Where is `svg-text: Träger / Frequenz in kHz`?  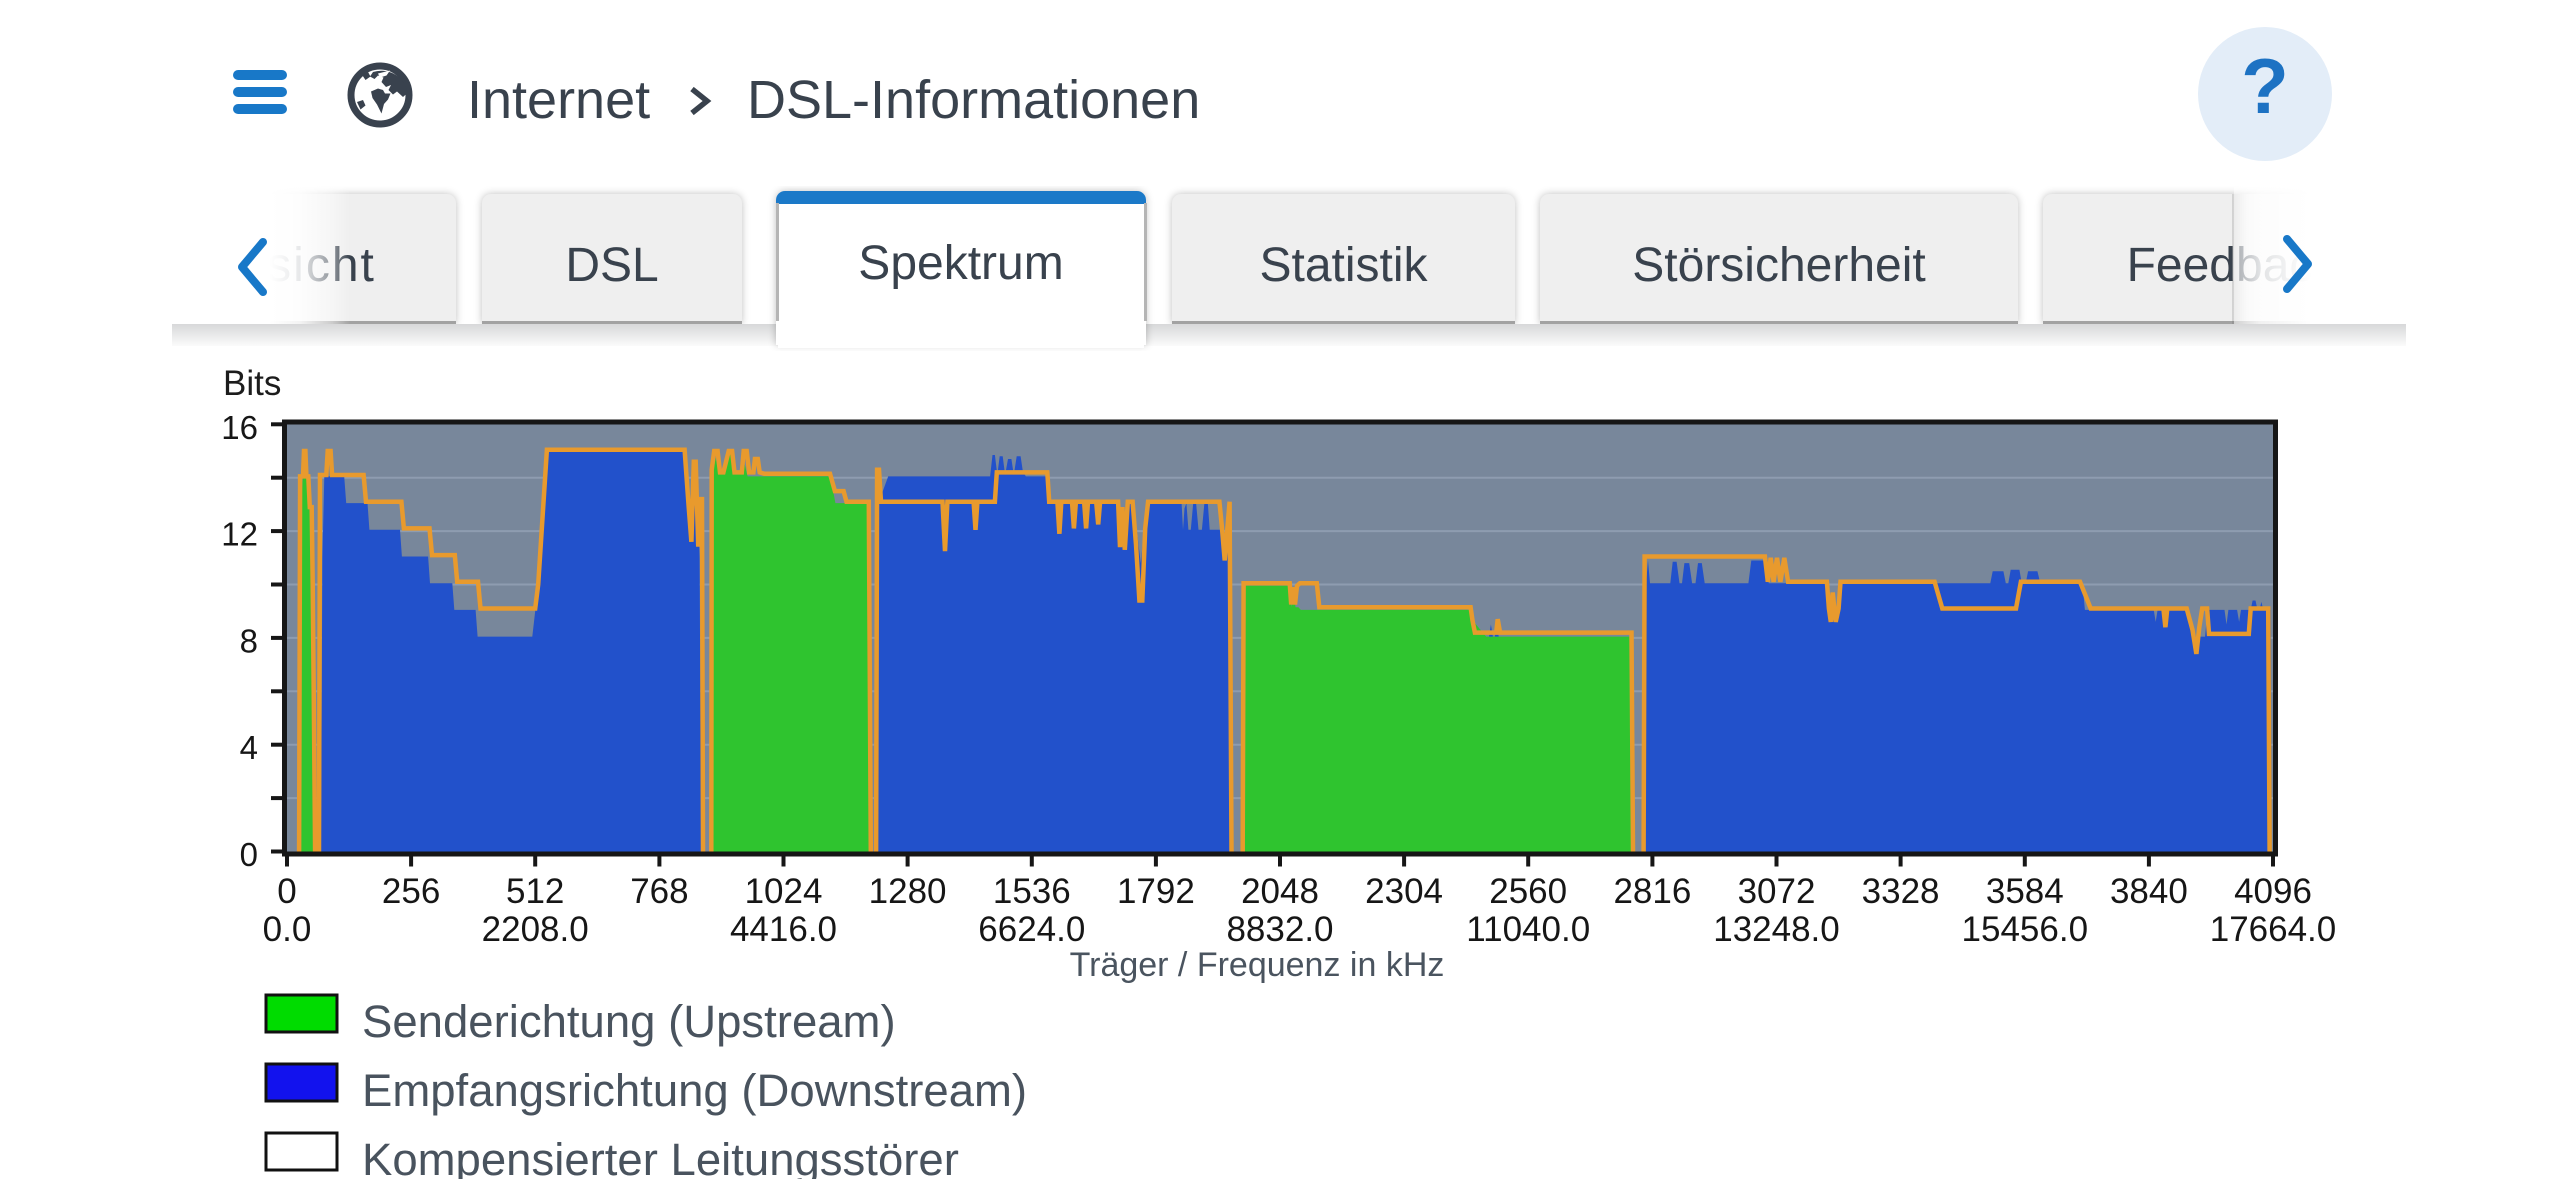
svg-text: Träger / Frequenz in kHz is located at coordinates (1257, 965).